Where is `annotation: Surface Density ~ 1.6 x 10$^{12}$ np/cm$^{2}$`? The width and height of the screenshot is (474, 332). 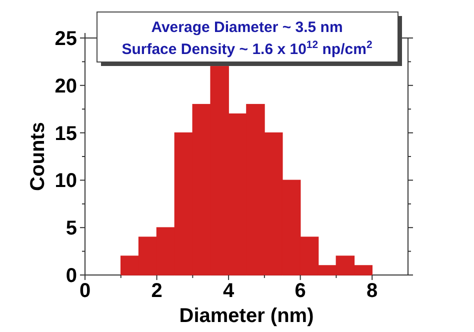 annotation: Surface Density ~ 1.6 x 10$^{12}$ np/cm$^{2}$ is located at coordinates (247, 48).